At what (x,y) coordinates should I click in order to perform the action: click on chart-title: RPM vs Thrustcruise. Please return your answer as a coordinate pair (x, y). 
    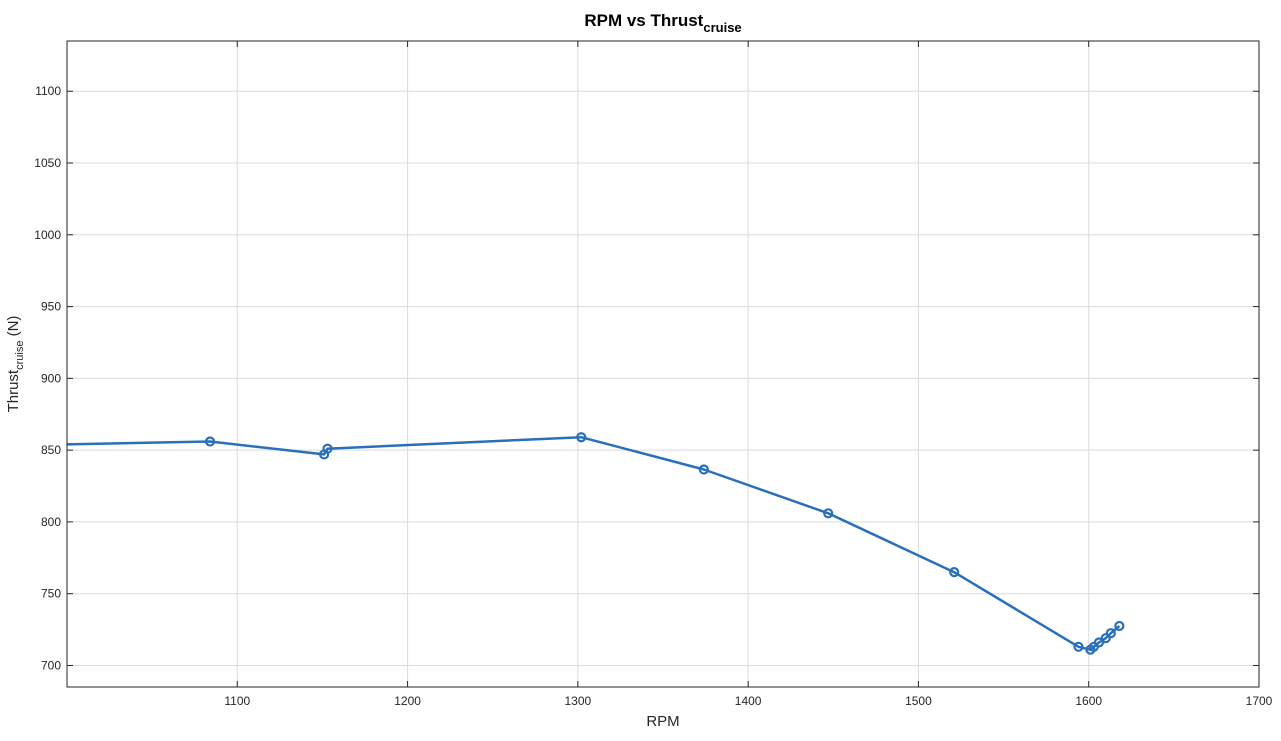
    Looking at the image, I should click on (662, 23).